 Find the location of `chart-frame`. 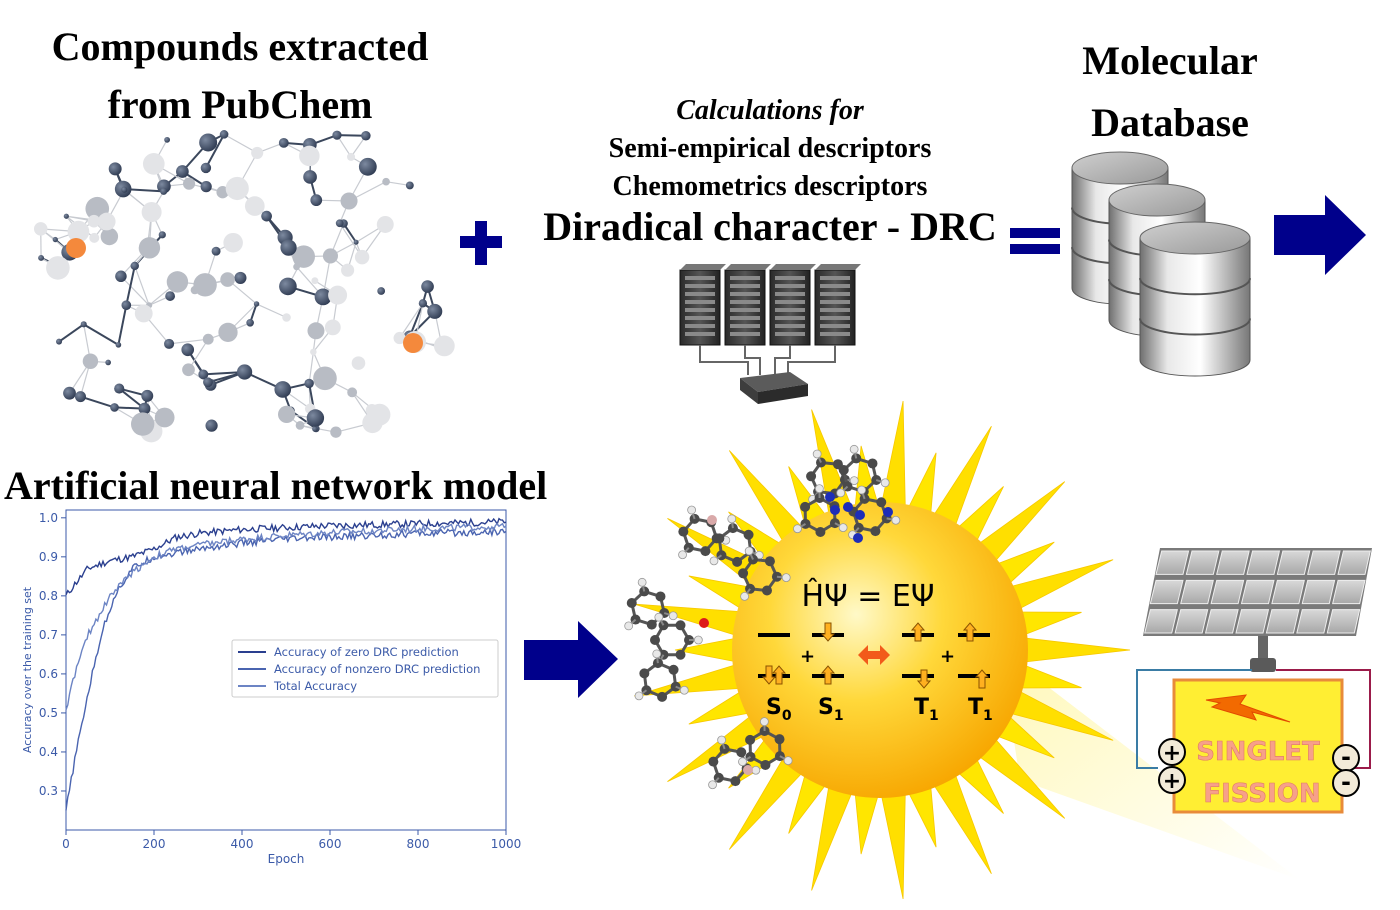

chart-frame is located at coordinates (286, 670).